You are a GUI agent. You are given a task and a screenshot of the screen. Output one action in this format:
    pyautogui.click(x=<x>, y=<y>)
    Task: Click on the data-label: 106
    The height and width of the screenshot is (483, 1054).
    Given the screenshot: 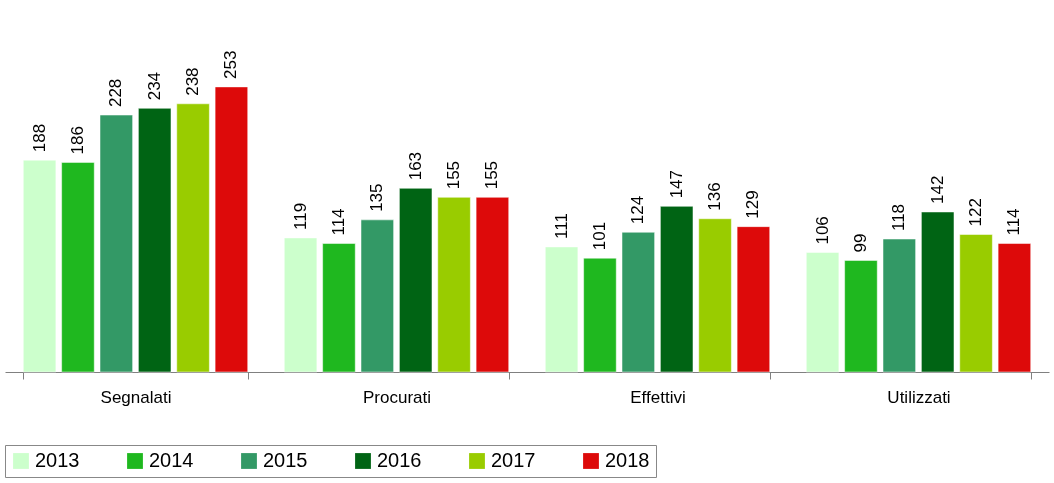 What is the action you would take?
    pyautogui.click(x=822, y=230)
    